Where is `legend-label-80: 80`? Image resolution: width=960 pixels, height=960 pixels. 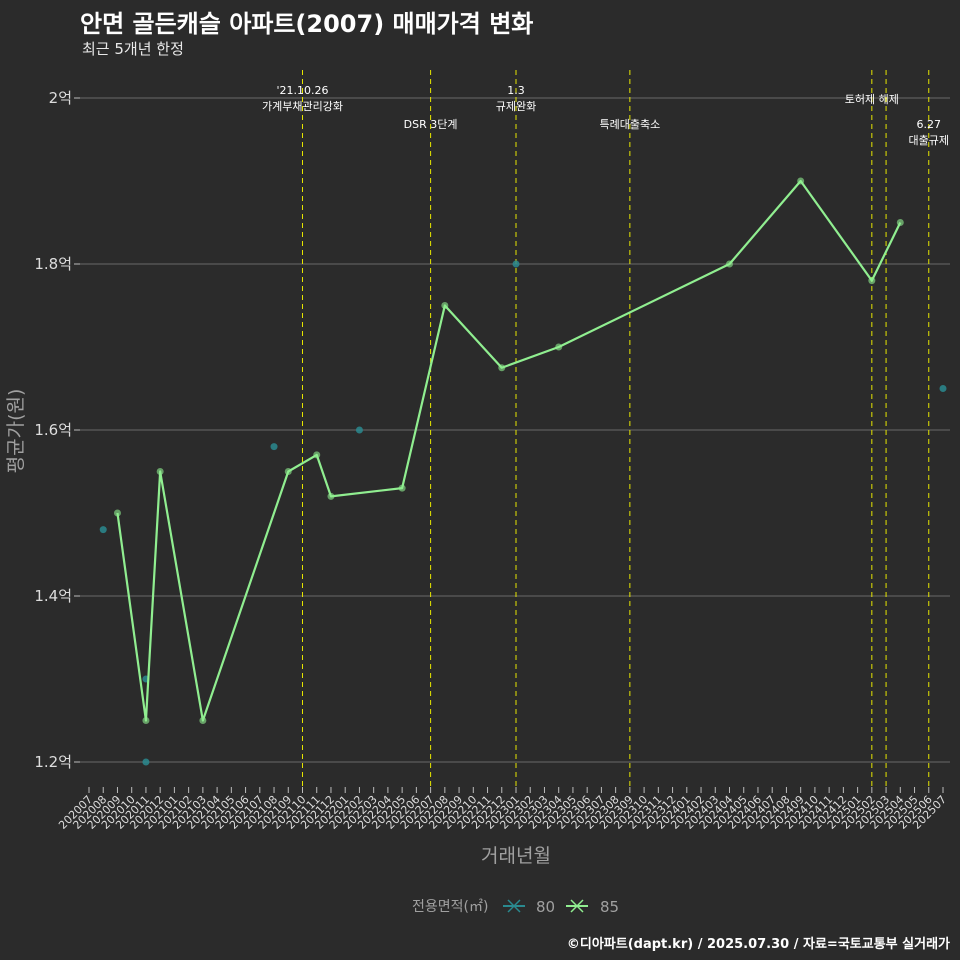
legend-label-80: 80 is located at coordinates (545, 907).